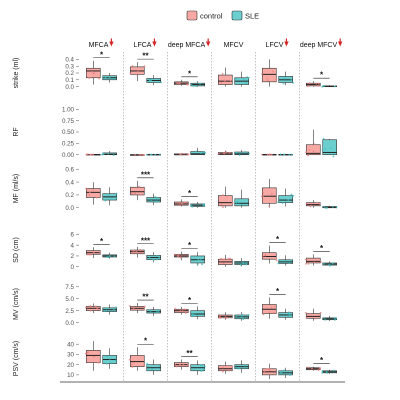 This screenshot has height=400, width=400. I want to click on y-tick-label-1-0: 0.00, so click(68, 155).